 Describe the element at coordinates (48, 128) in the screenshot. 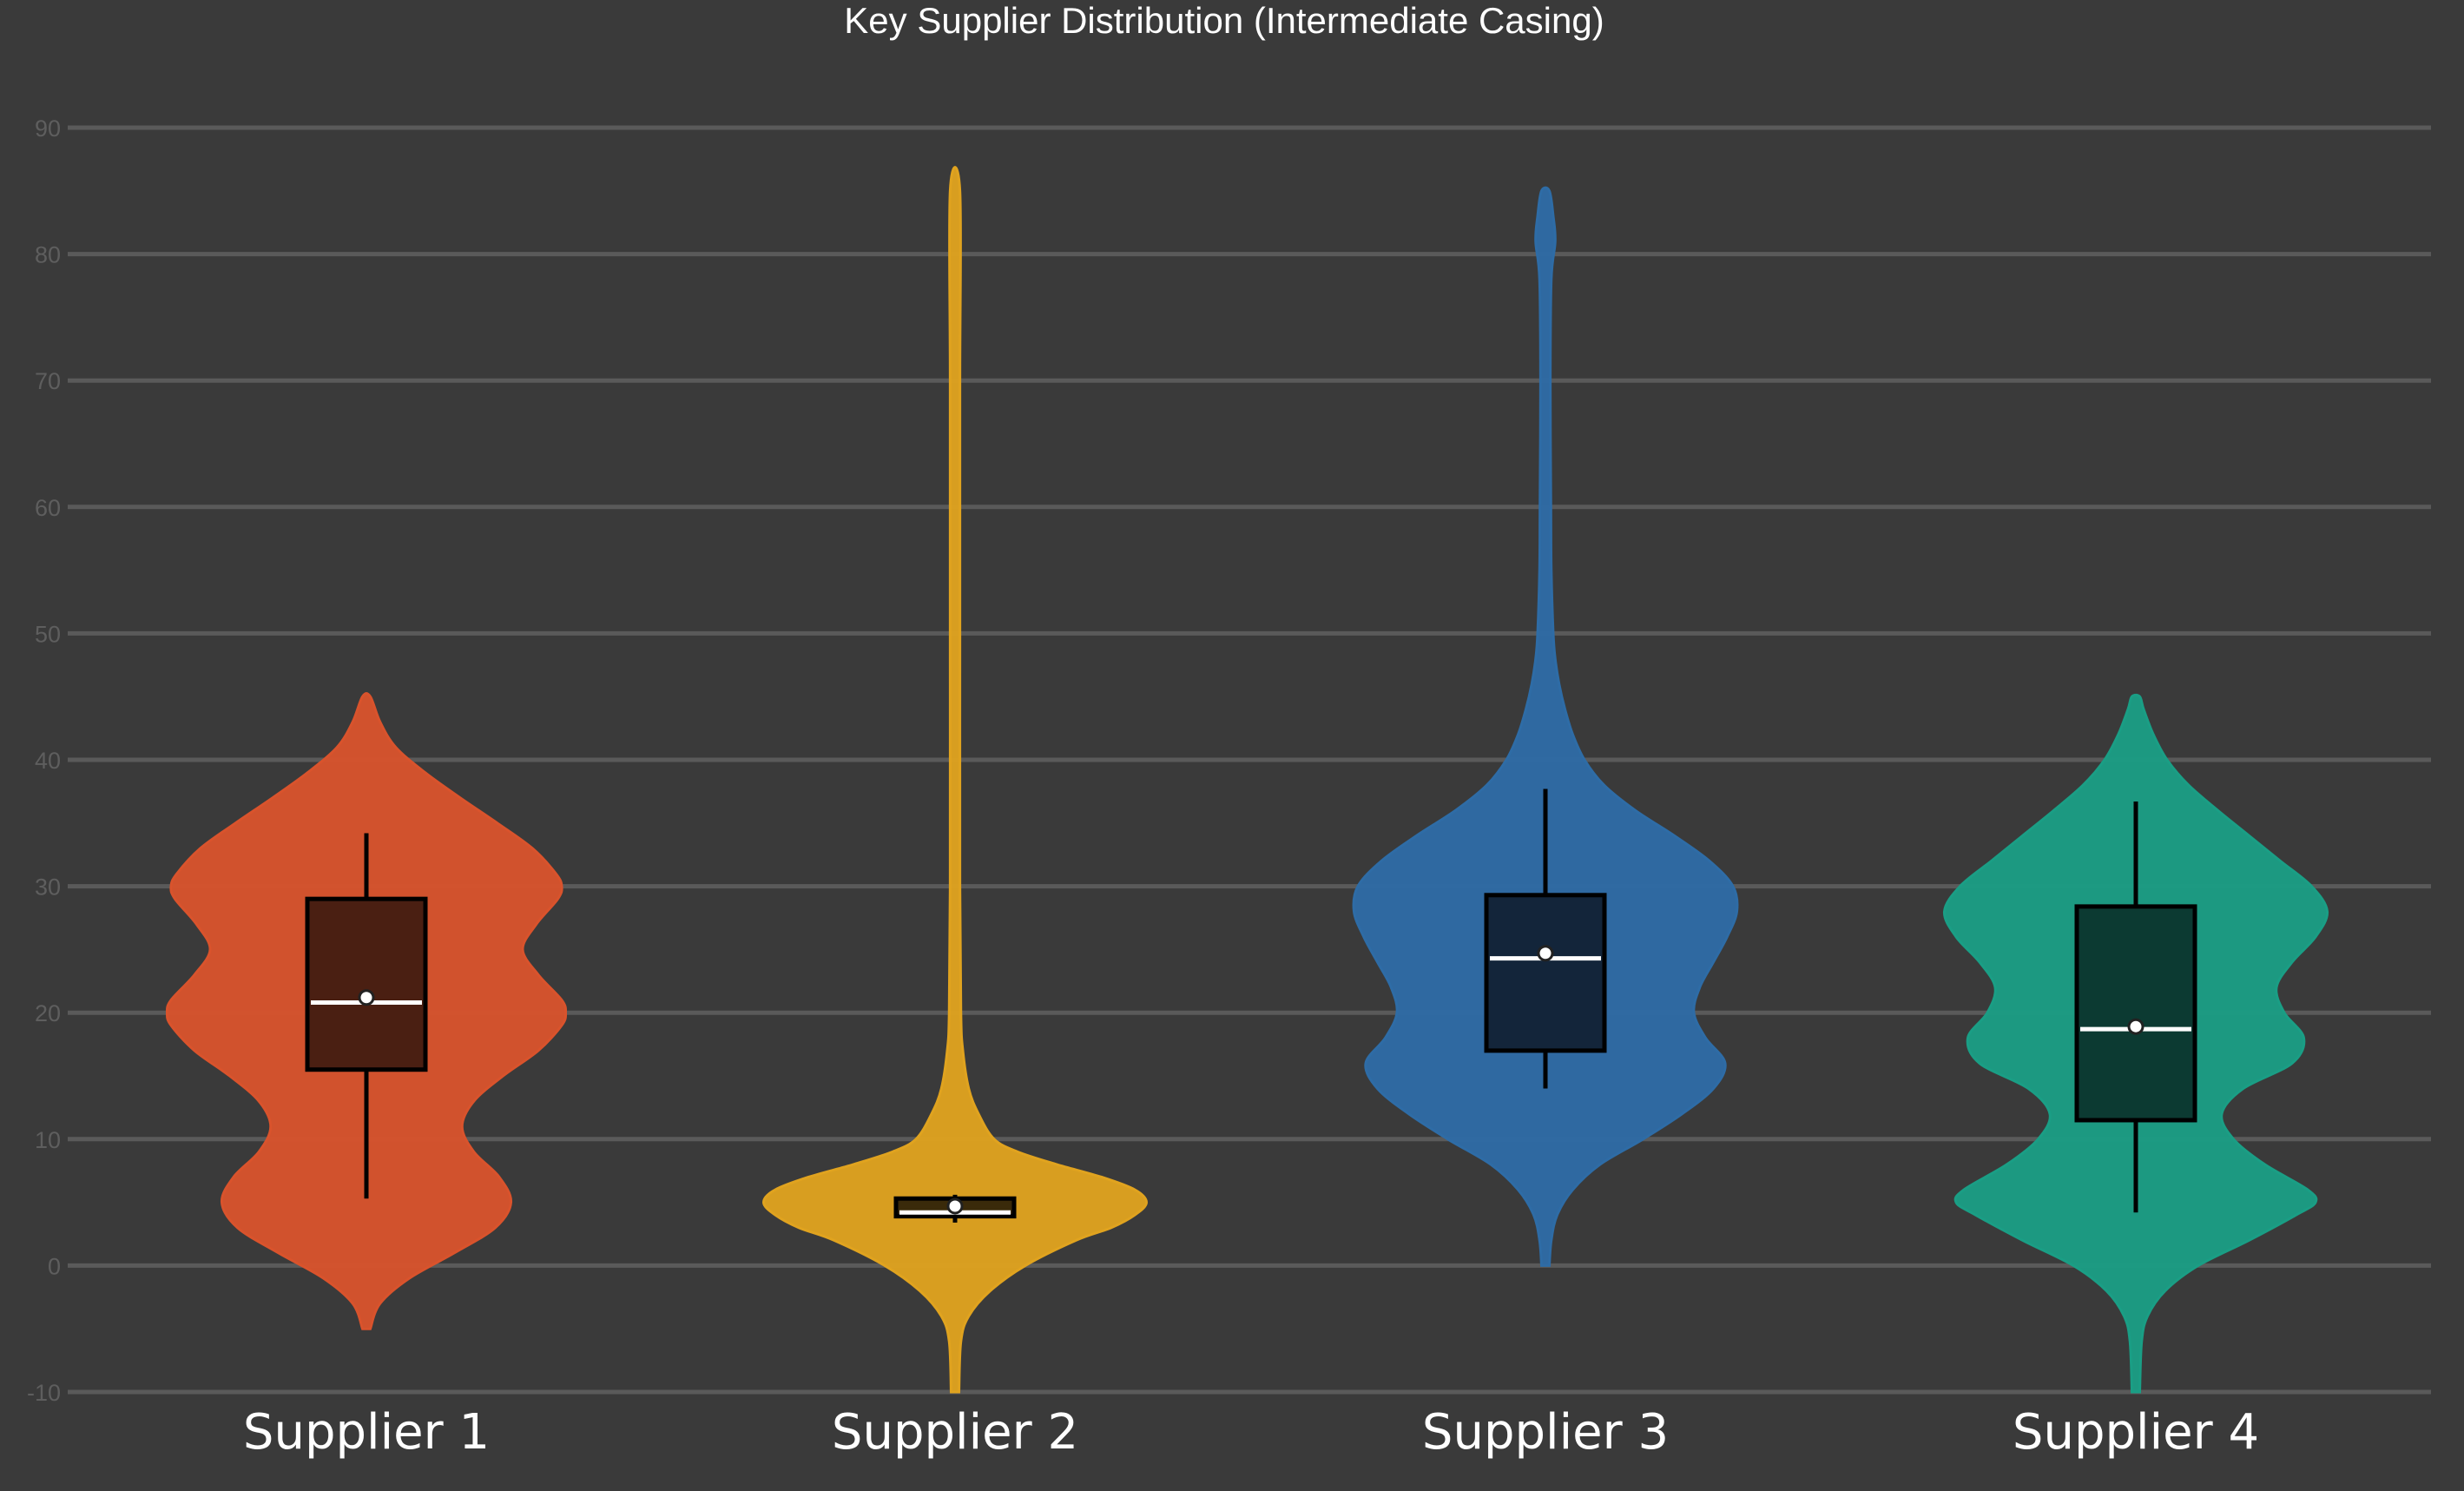

I see `y-tick-label: 90` at that location.